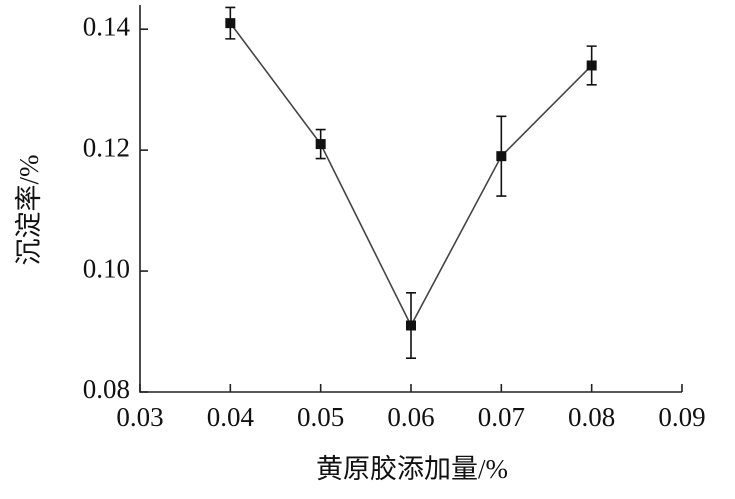 This screenshot has width=735, height=499. I want to click on x-tick-label: 0.03, so click(139, 417).